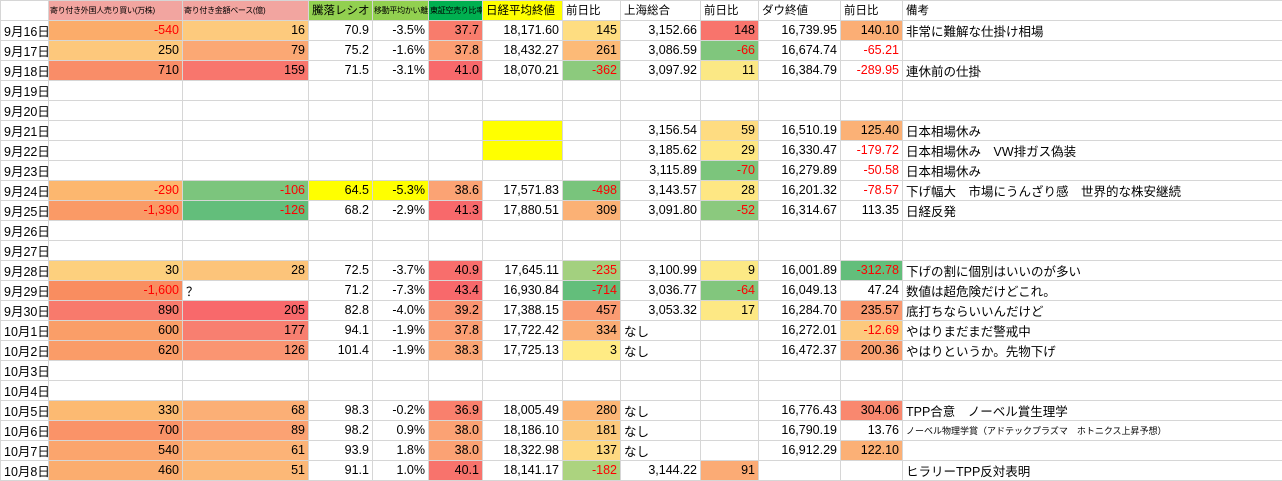 The width and height of the screenshot is (1282, 481). Describe the element at coordinates (246, 310) in the screenshot. I see `cell: 205` at that location.